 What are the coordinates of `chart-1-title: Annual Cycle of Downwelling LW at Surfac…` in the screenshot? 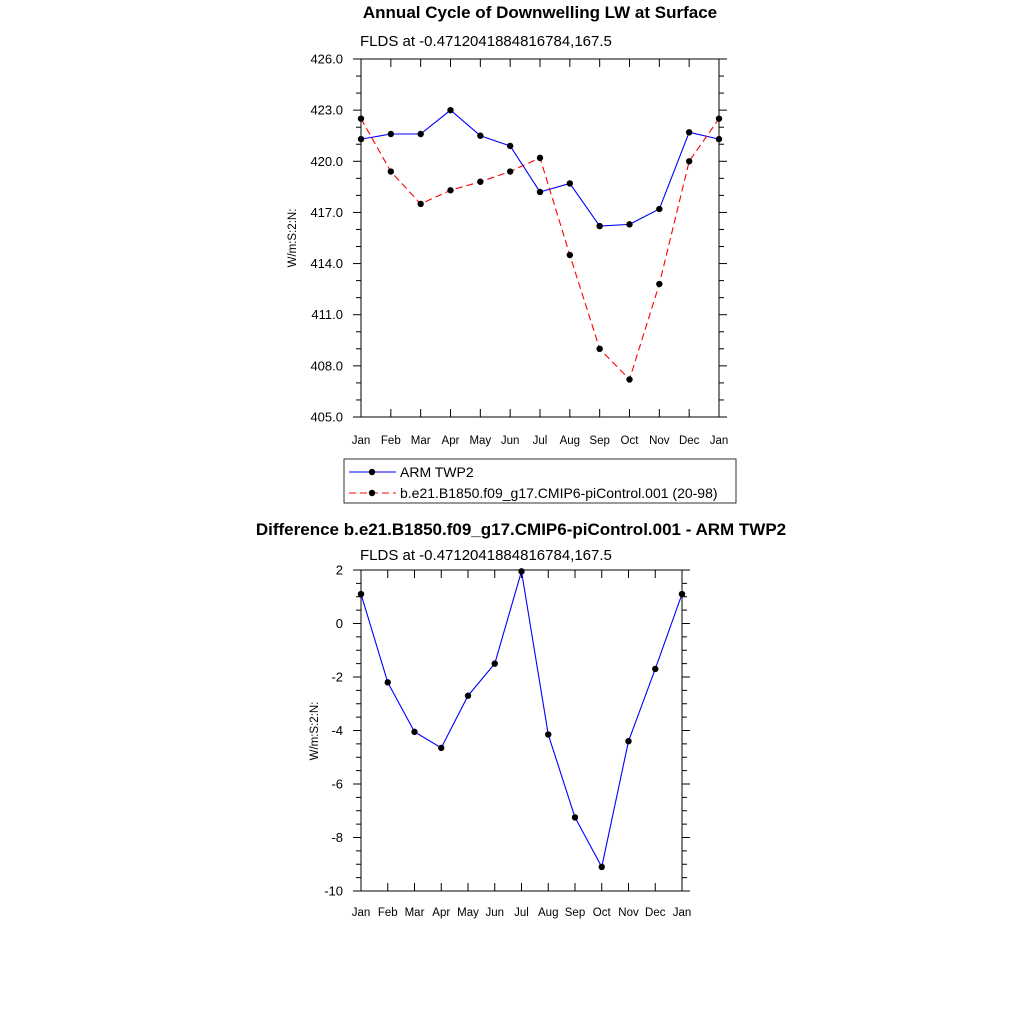 It's located at (540, 12).